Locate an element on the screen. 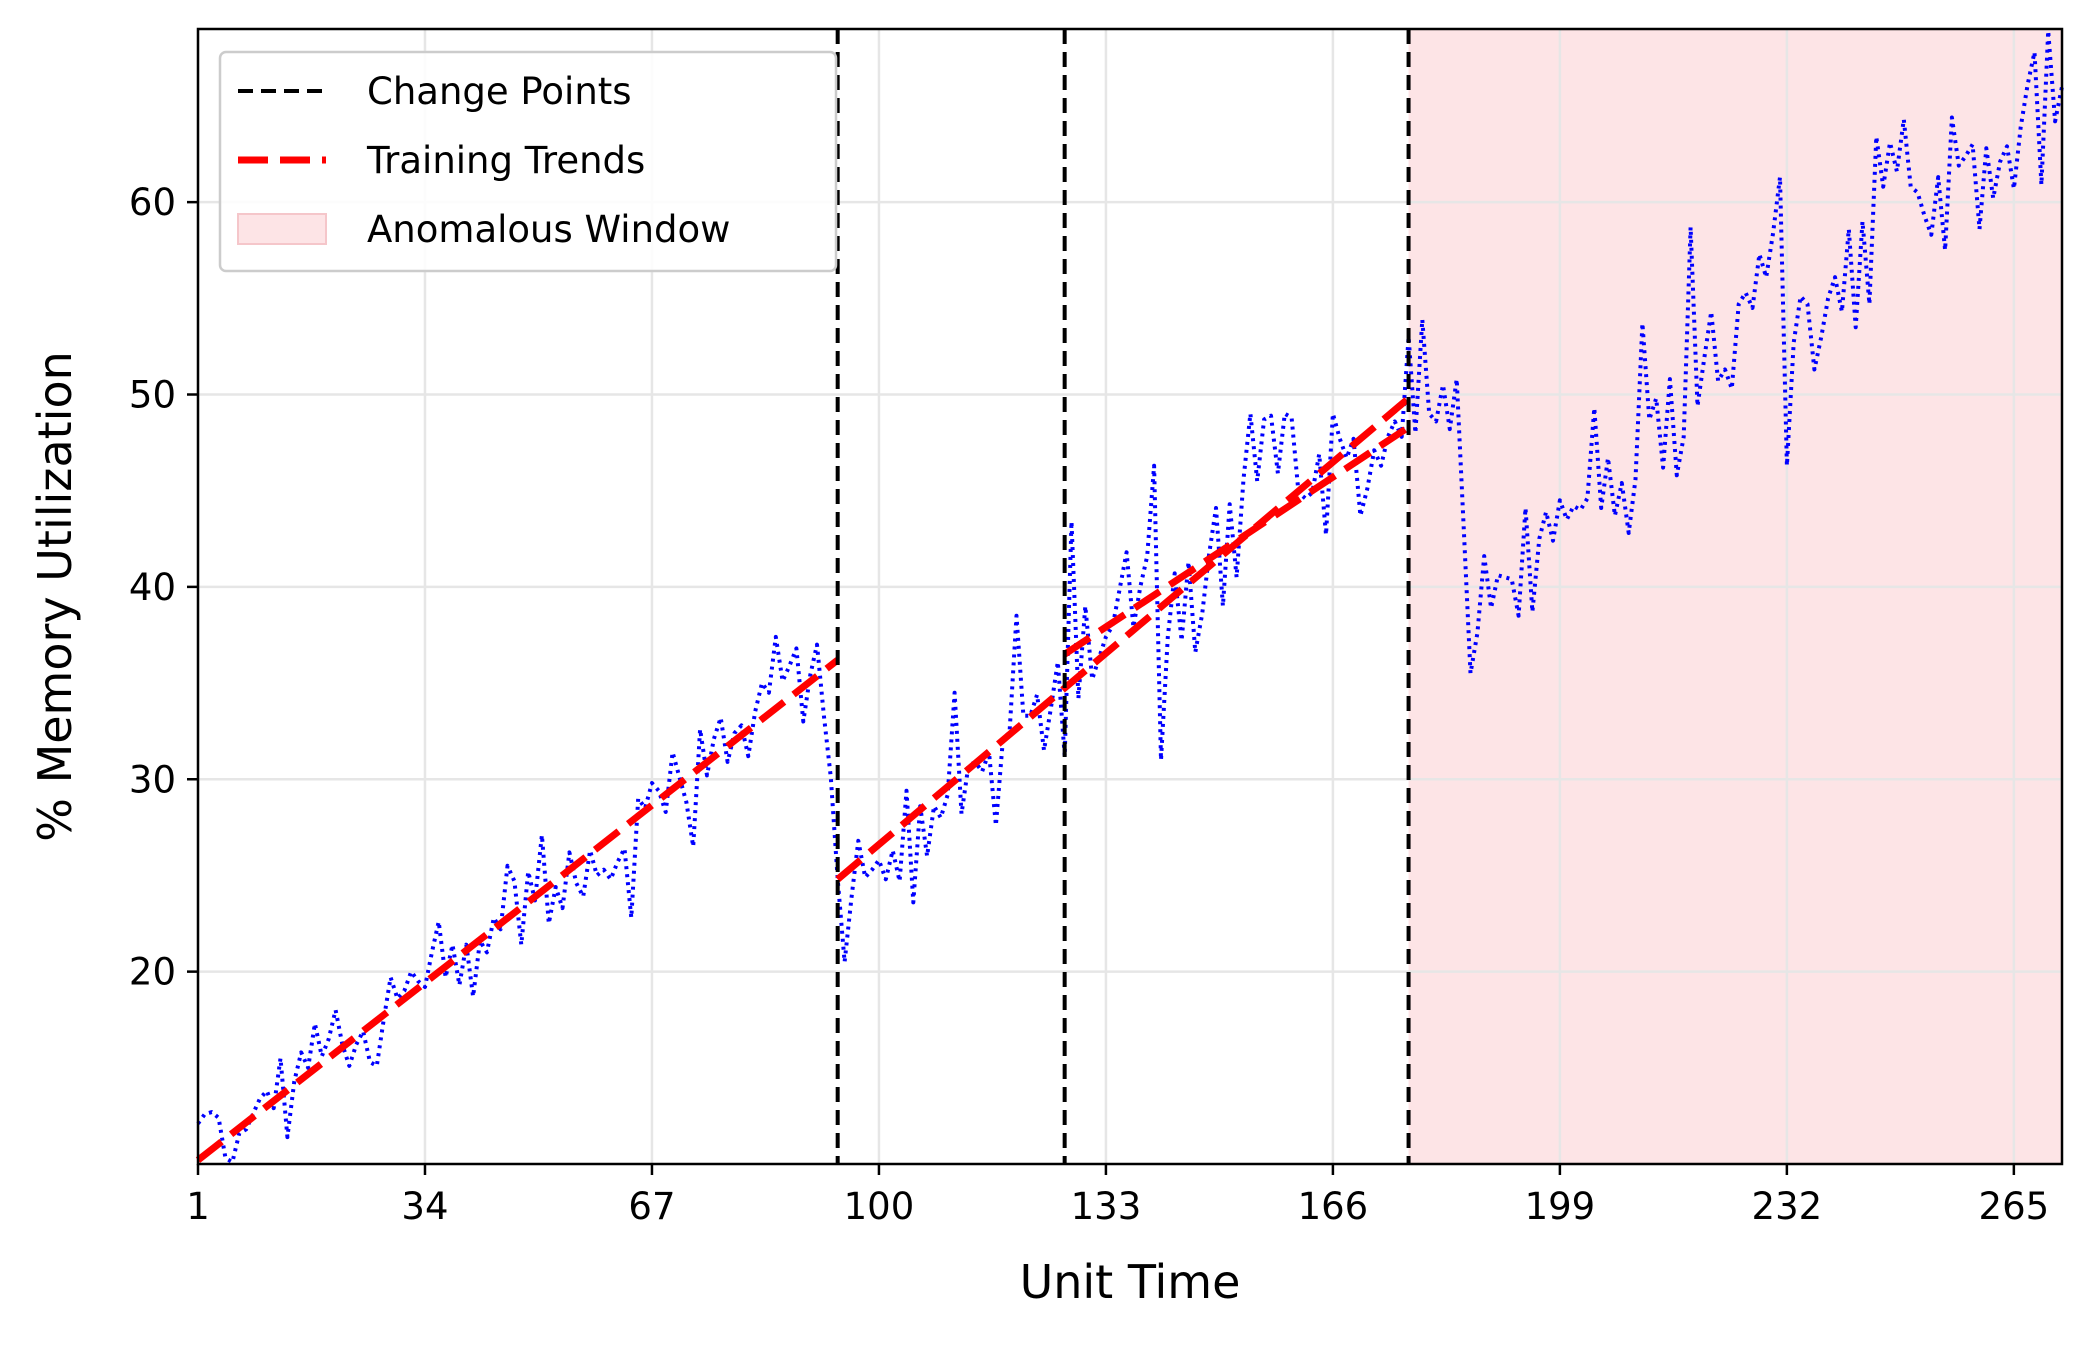 This screenshot has height=1348, width=2086. y-tick-label: 40 is located at coordinates (152, 587).